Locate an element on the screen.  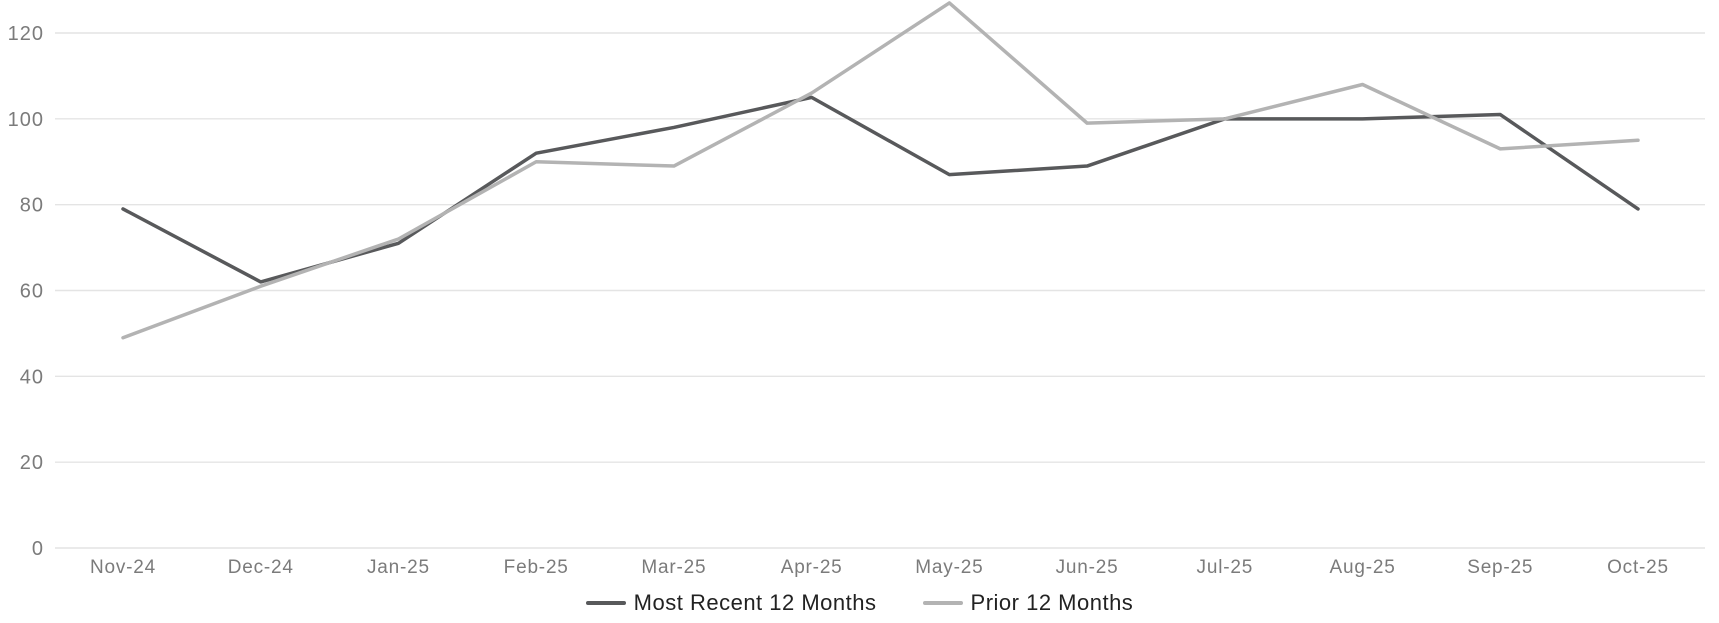
x-axis-tick-label: Jul-25 is located at coordinates (1225, 567).